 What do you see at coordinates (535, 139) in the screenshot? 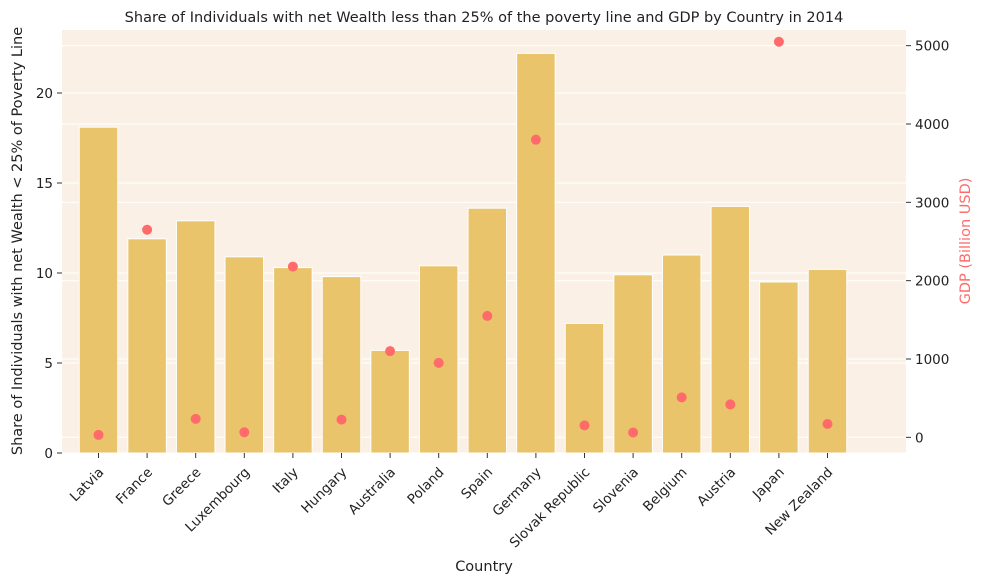
I see `gdp-point-germany` at bounding box center [535, 139].